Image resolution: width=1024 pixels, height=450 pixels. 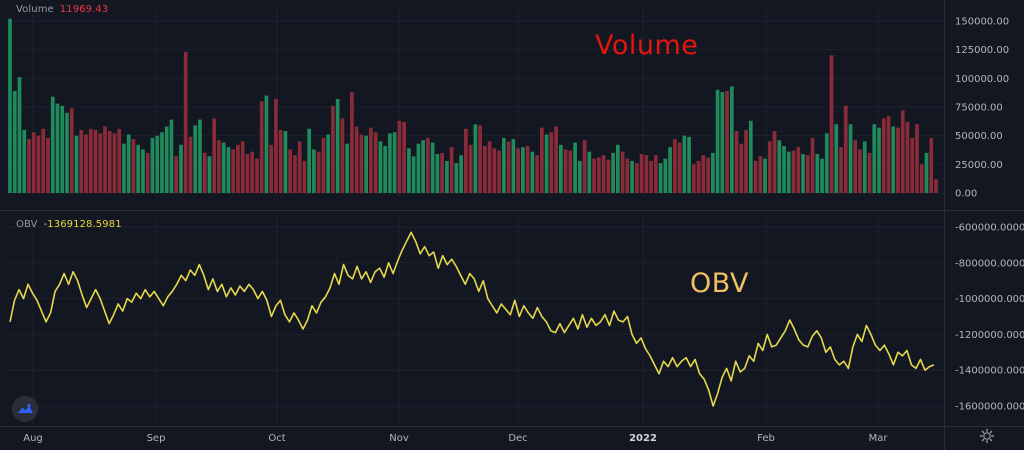 What do you see at coordinates (989, 371) in the screenshot?
I see `obv-y-tick-label: -1400000.0000` at bounding box center [989, 371].